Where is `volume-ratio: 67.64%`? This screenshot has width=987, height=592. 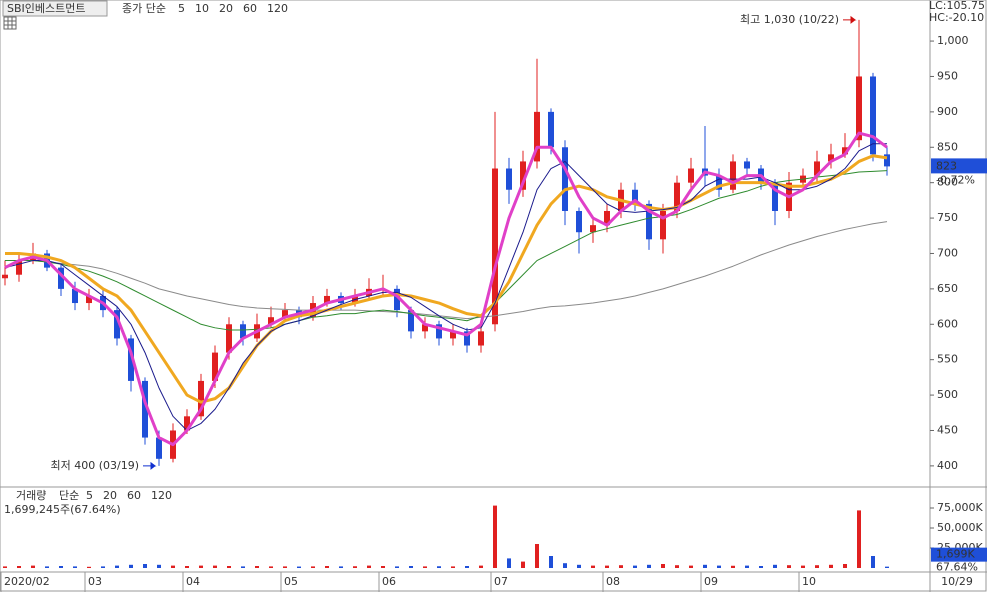
volume-ratio: 67.64% is located at coordinates (957, 567).